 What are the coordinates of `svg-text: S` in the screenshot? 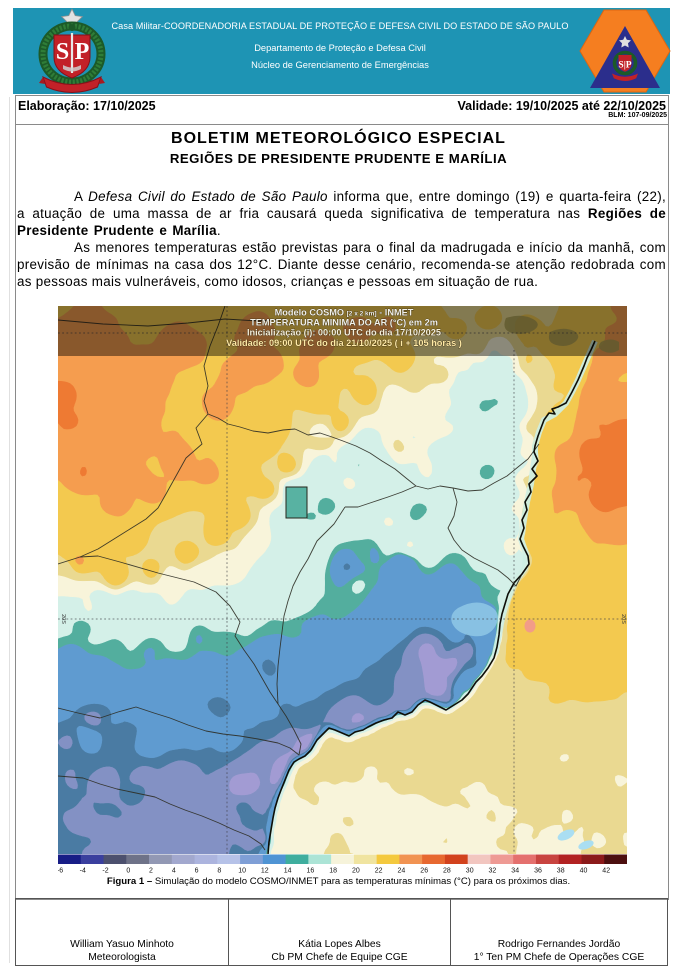 It's located at (62, 52).